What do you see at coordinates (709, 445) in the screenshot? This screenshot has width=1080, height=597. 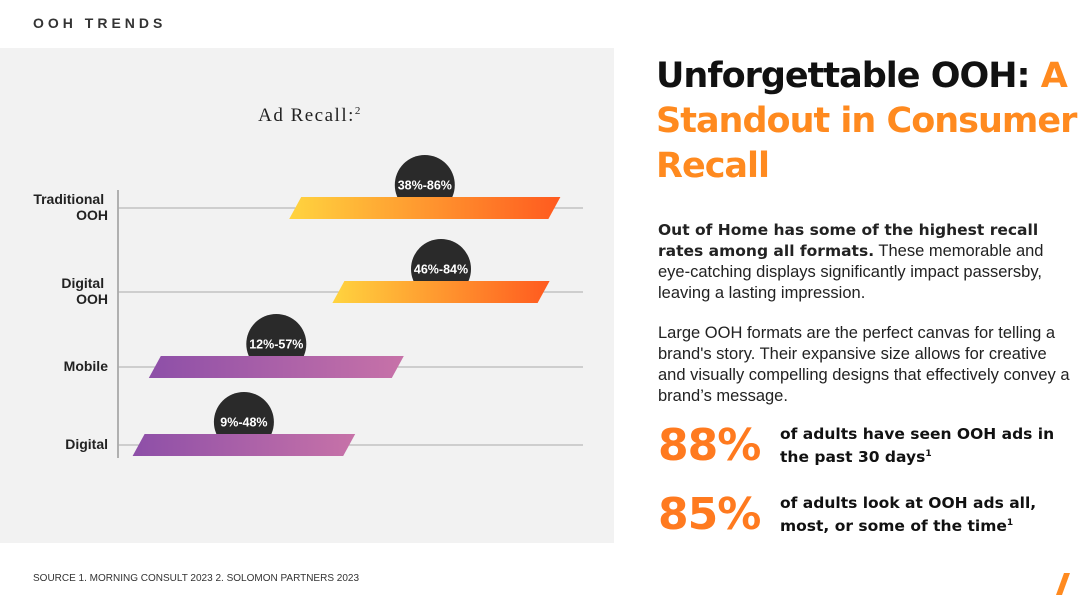 I see `stat-number: 88%` at bounding box center [709, 445].